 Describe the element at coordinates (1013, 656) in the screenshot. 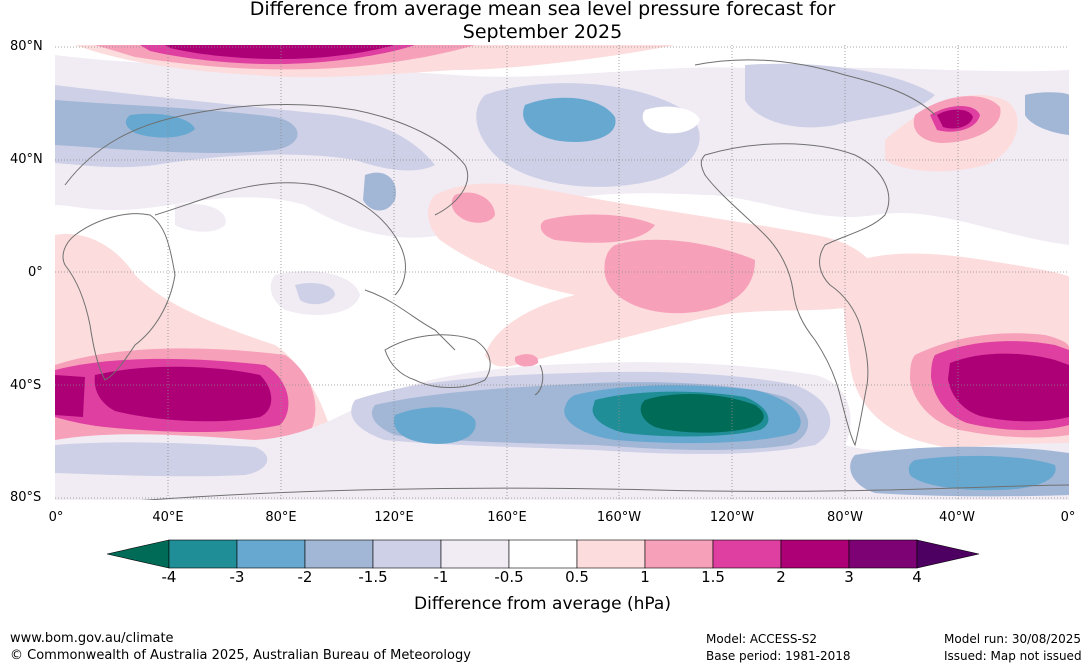

I see `footer-issued: Issued: Map not issued` at that location.